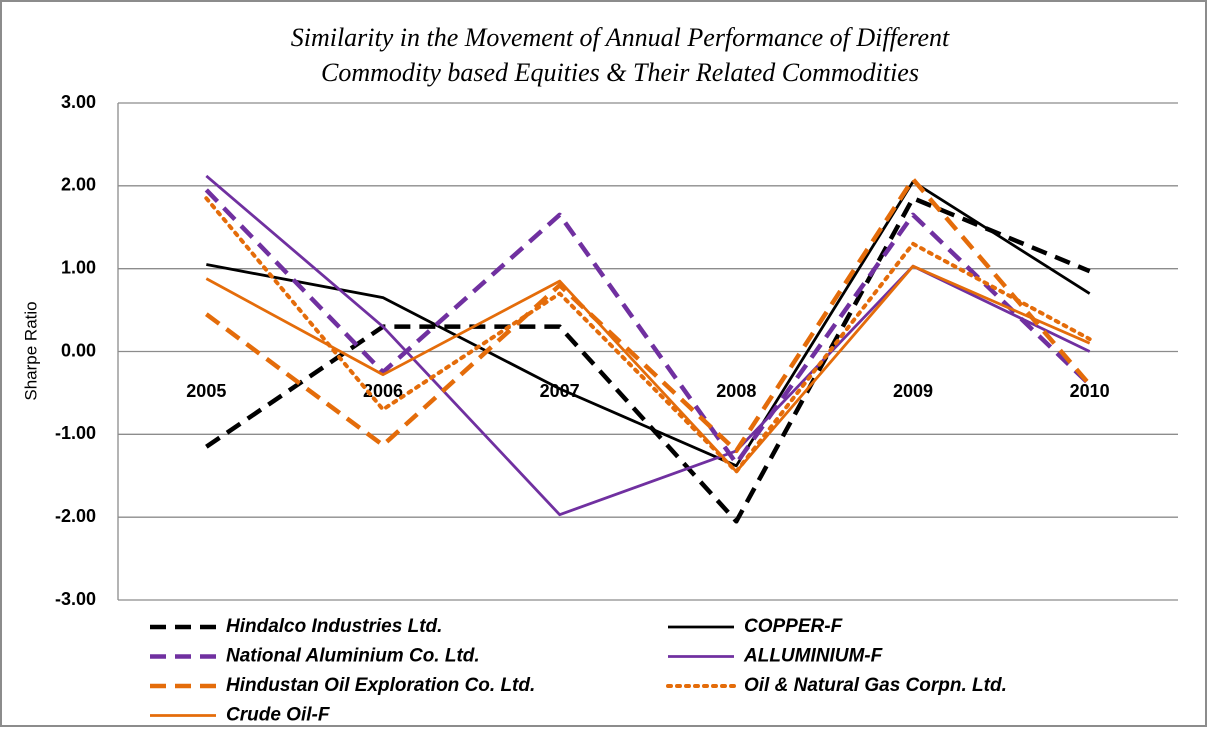  Describe the element at coordinates (353, 656) in the screenshot. I see `legend-label: National Aluminium Co. Ltd.` at that location.